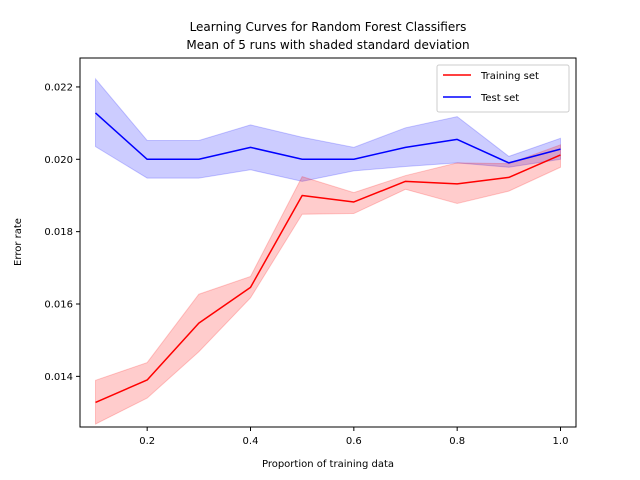 The height and width of the screenshot is (480, 640). What do you see at coordinates (251, 441) in the screenshot?
I see `x-tick-label: 0.4` at bounding box center [251, 441].